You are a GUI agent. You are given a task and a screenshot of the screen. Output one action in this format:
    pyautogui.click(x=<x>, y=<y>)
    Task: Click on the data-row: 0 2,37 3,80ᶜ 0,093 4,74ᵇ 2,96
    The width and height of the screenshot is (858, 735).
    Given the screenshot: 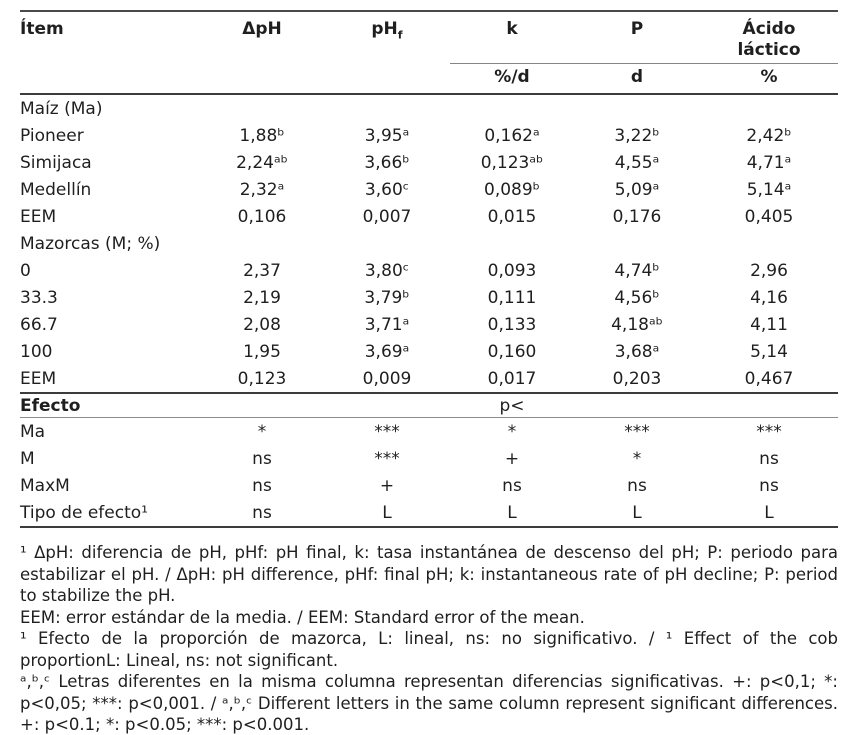 What is the action you would take?
    pyautogui.click(x=429, y=270)
    